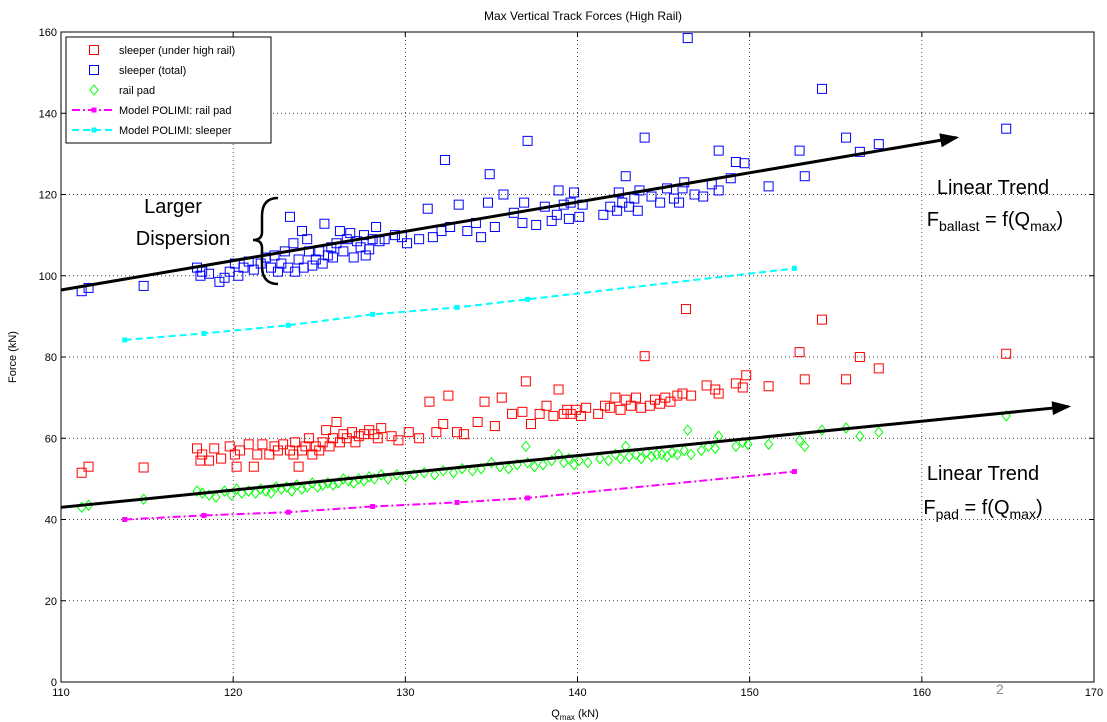  What do you see at coordinates (1061, 408) in the screenshot?
I see `pad-trend-arrow-head` at bounding box center [1061, 408].